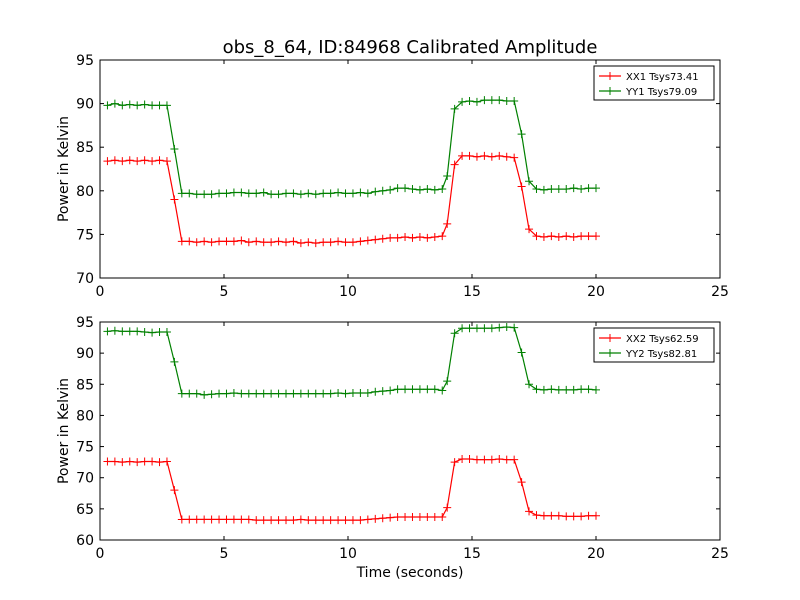  Describe the element at coordinates (85, 541) in the screenshot. I see `y-tick-label: 60` at that location.